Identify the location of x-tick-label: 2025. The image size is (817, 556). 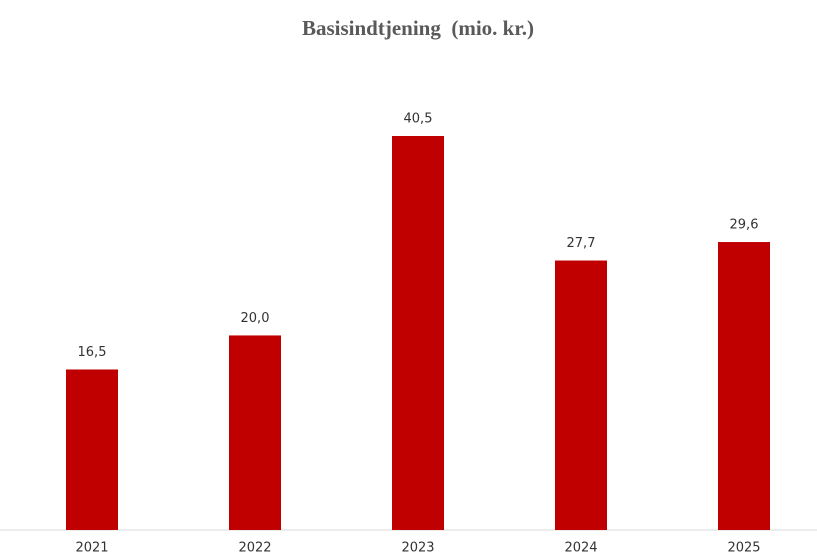
(743, 548).